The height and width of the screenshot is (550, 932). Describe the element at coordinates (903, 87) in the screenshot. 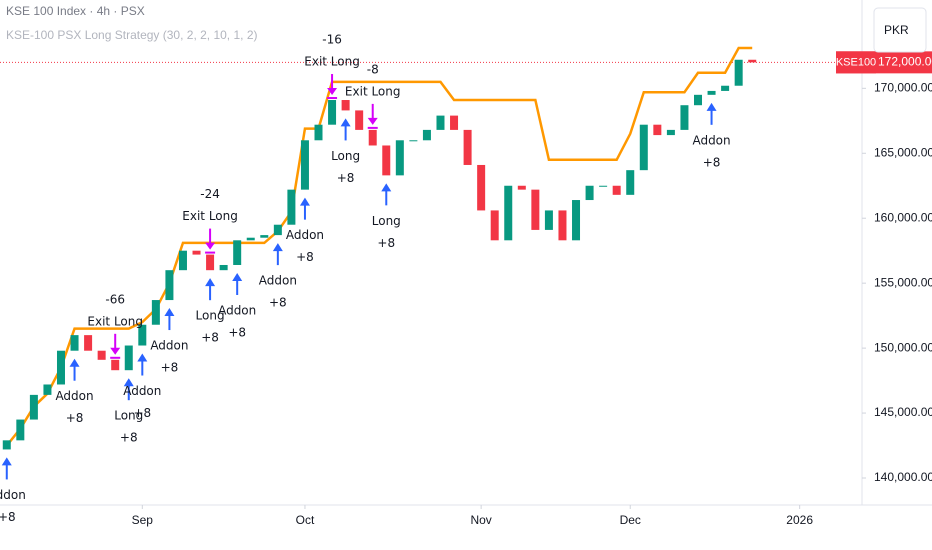

I see `y-tick-label: 170,000.00` at that location.